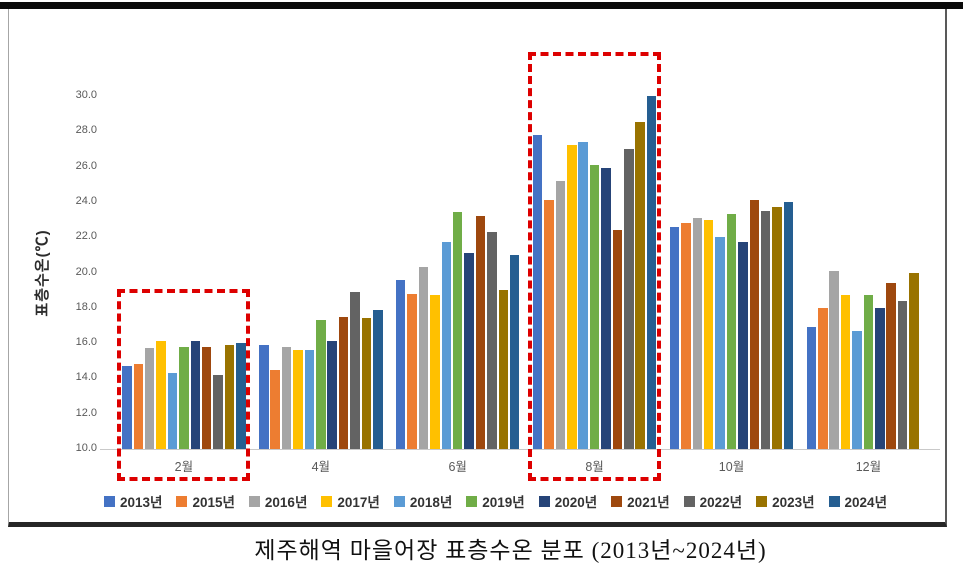 The height and width of the screenshot is (572, 963). Describe the element at coordinates (86, 342) in the screenshot. I see `y-tick-label: 16.0` at that location.